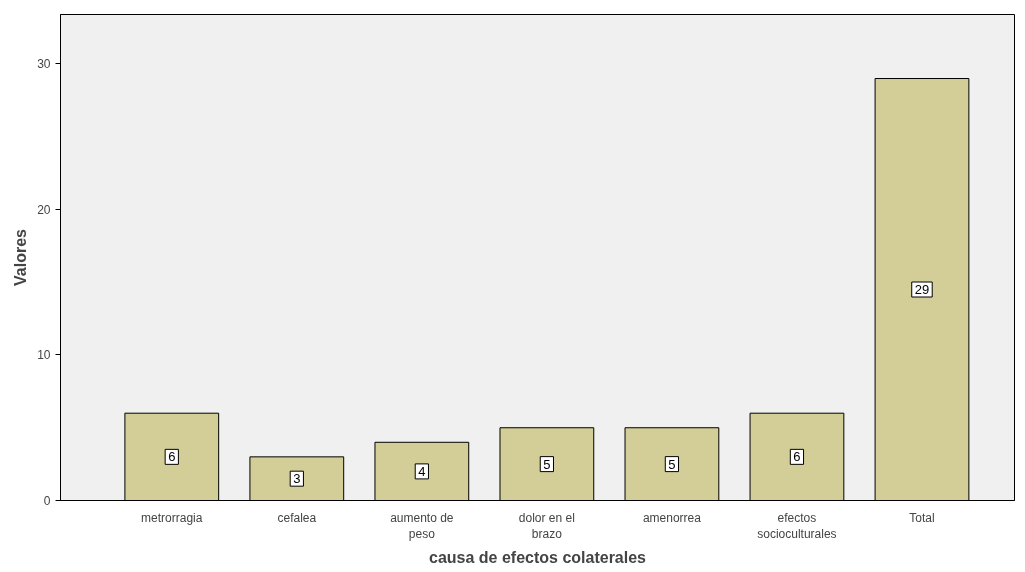 This screenshot has height=572, width=1025. I want to click on data-label: 3, so click(297, 479).